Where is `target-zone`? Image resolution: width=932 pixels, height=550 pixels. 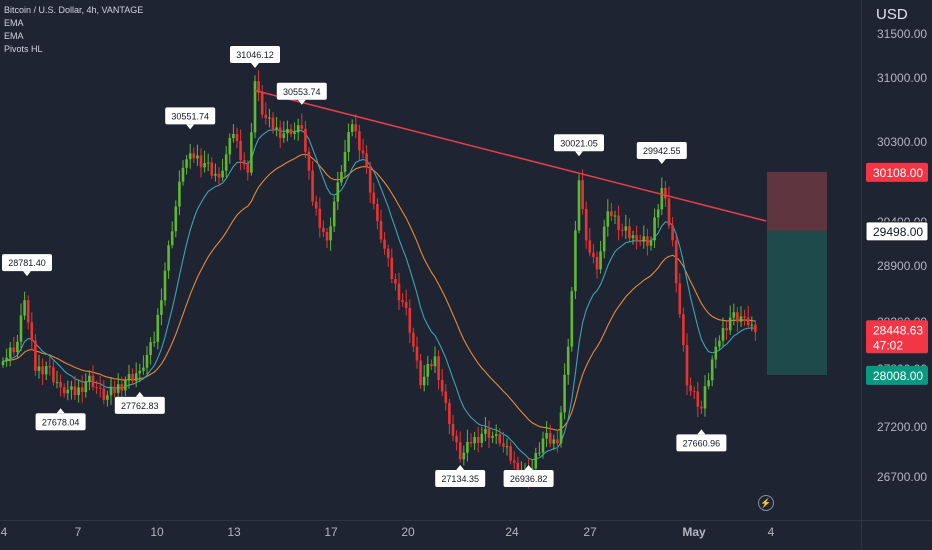
target-zone is located at coordinates (797, 201).